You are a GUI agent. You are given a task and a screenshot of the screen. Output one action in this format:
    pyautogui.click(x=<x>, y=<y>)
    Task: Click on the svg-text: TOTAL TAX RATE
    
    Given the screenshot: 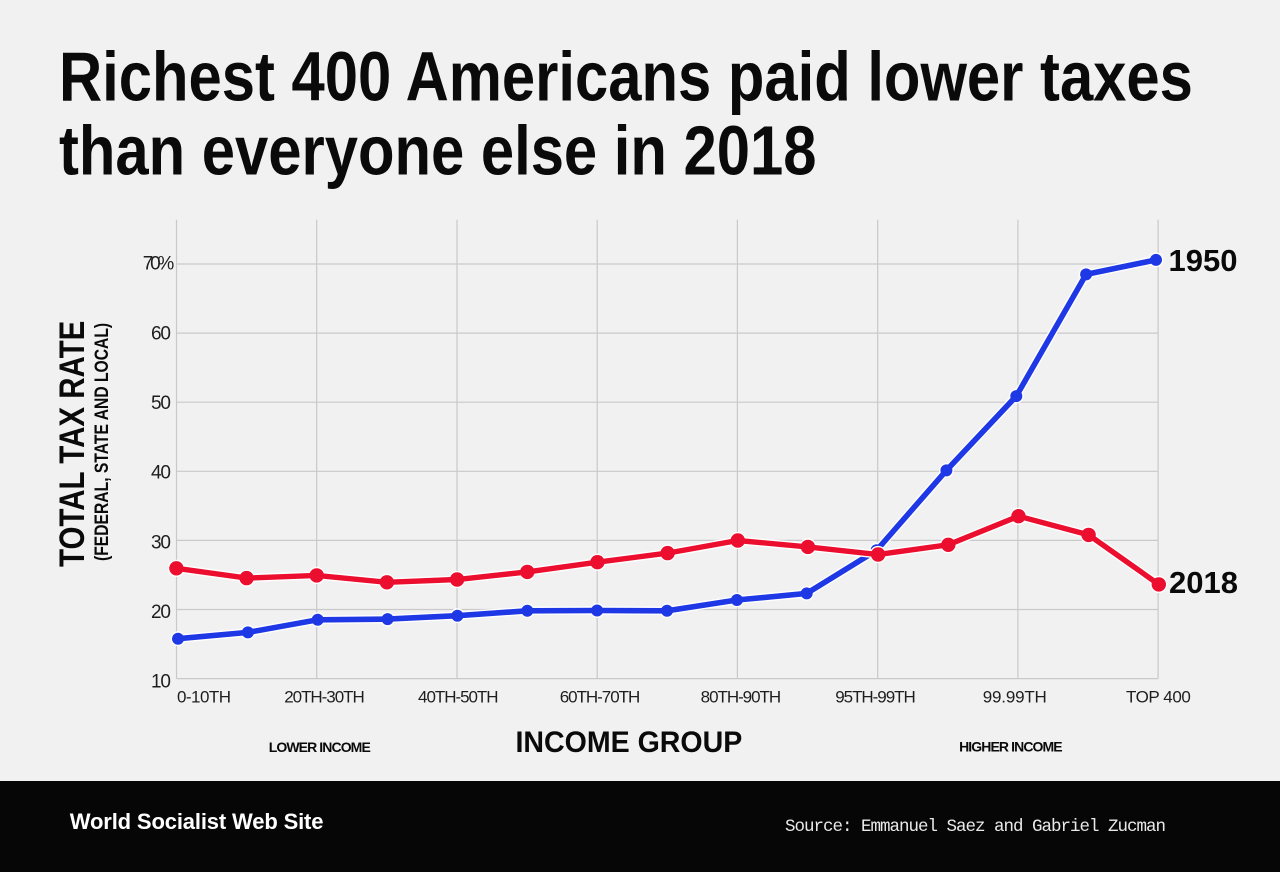 What is the action you would take?
    pyautogui.click(x=72, y=444)
    